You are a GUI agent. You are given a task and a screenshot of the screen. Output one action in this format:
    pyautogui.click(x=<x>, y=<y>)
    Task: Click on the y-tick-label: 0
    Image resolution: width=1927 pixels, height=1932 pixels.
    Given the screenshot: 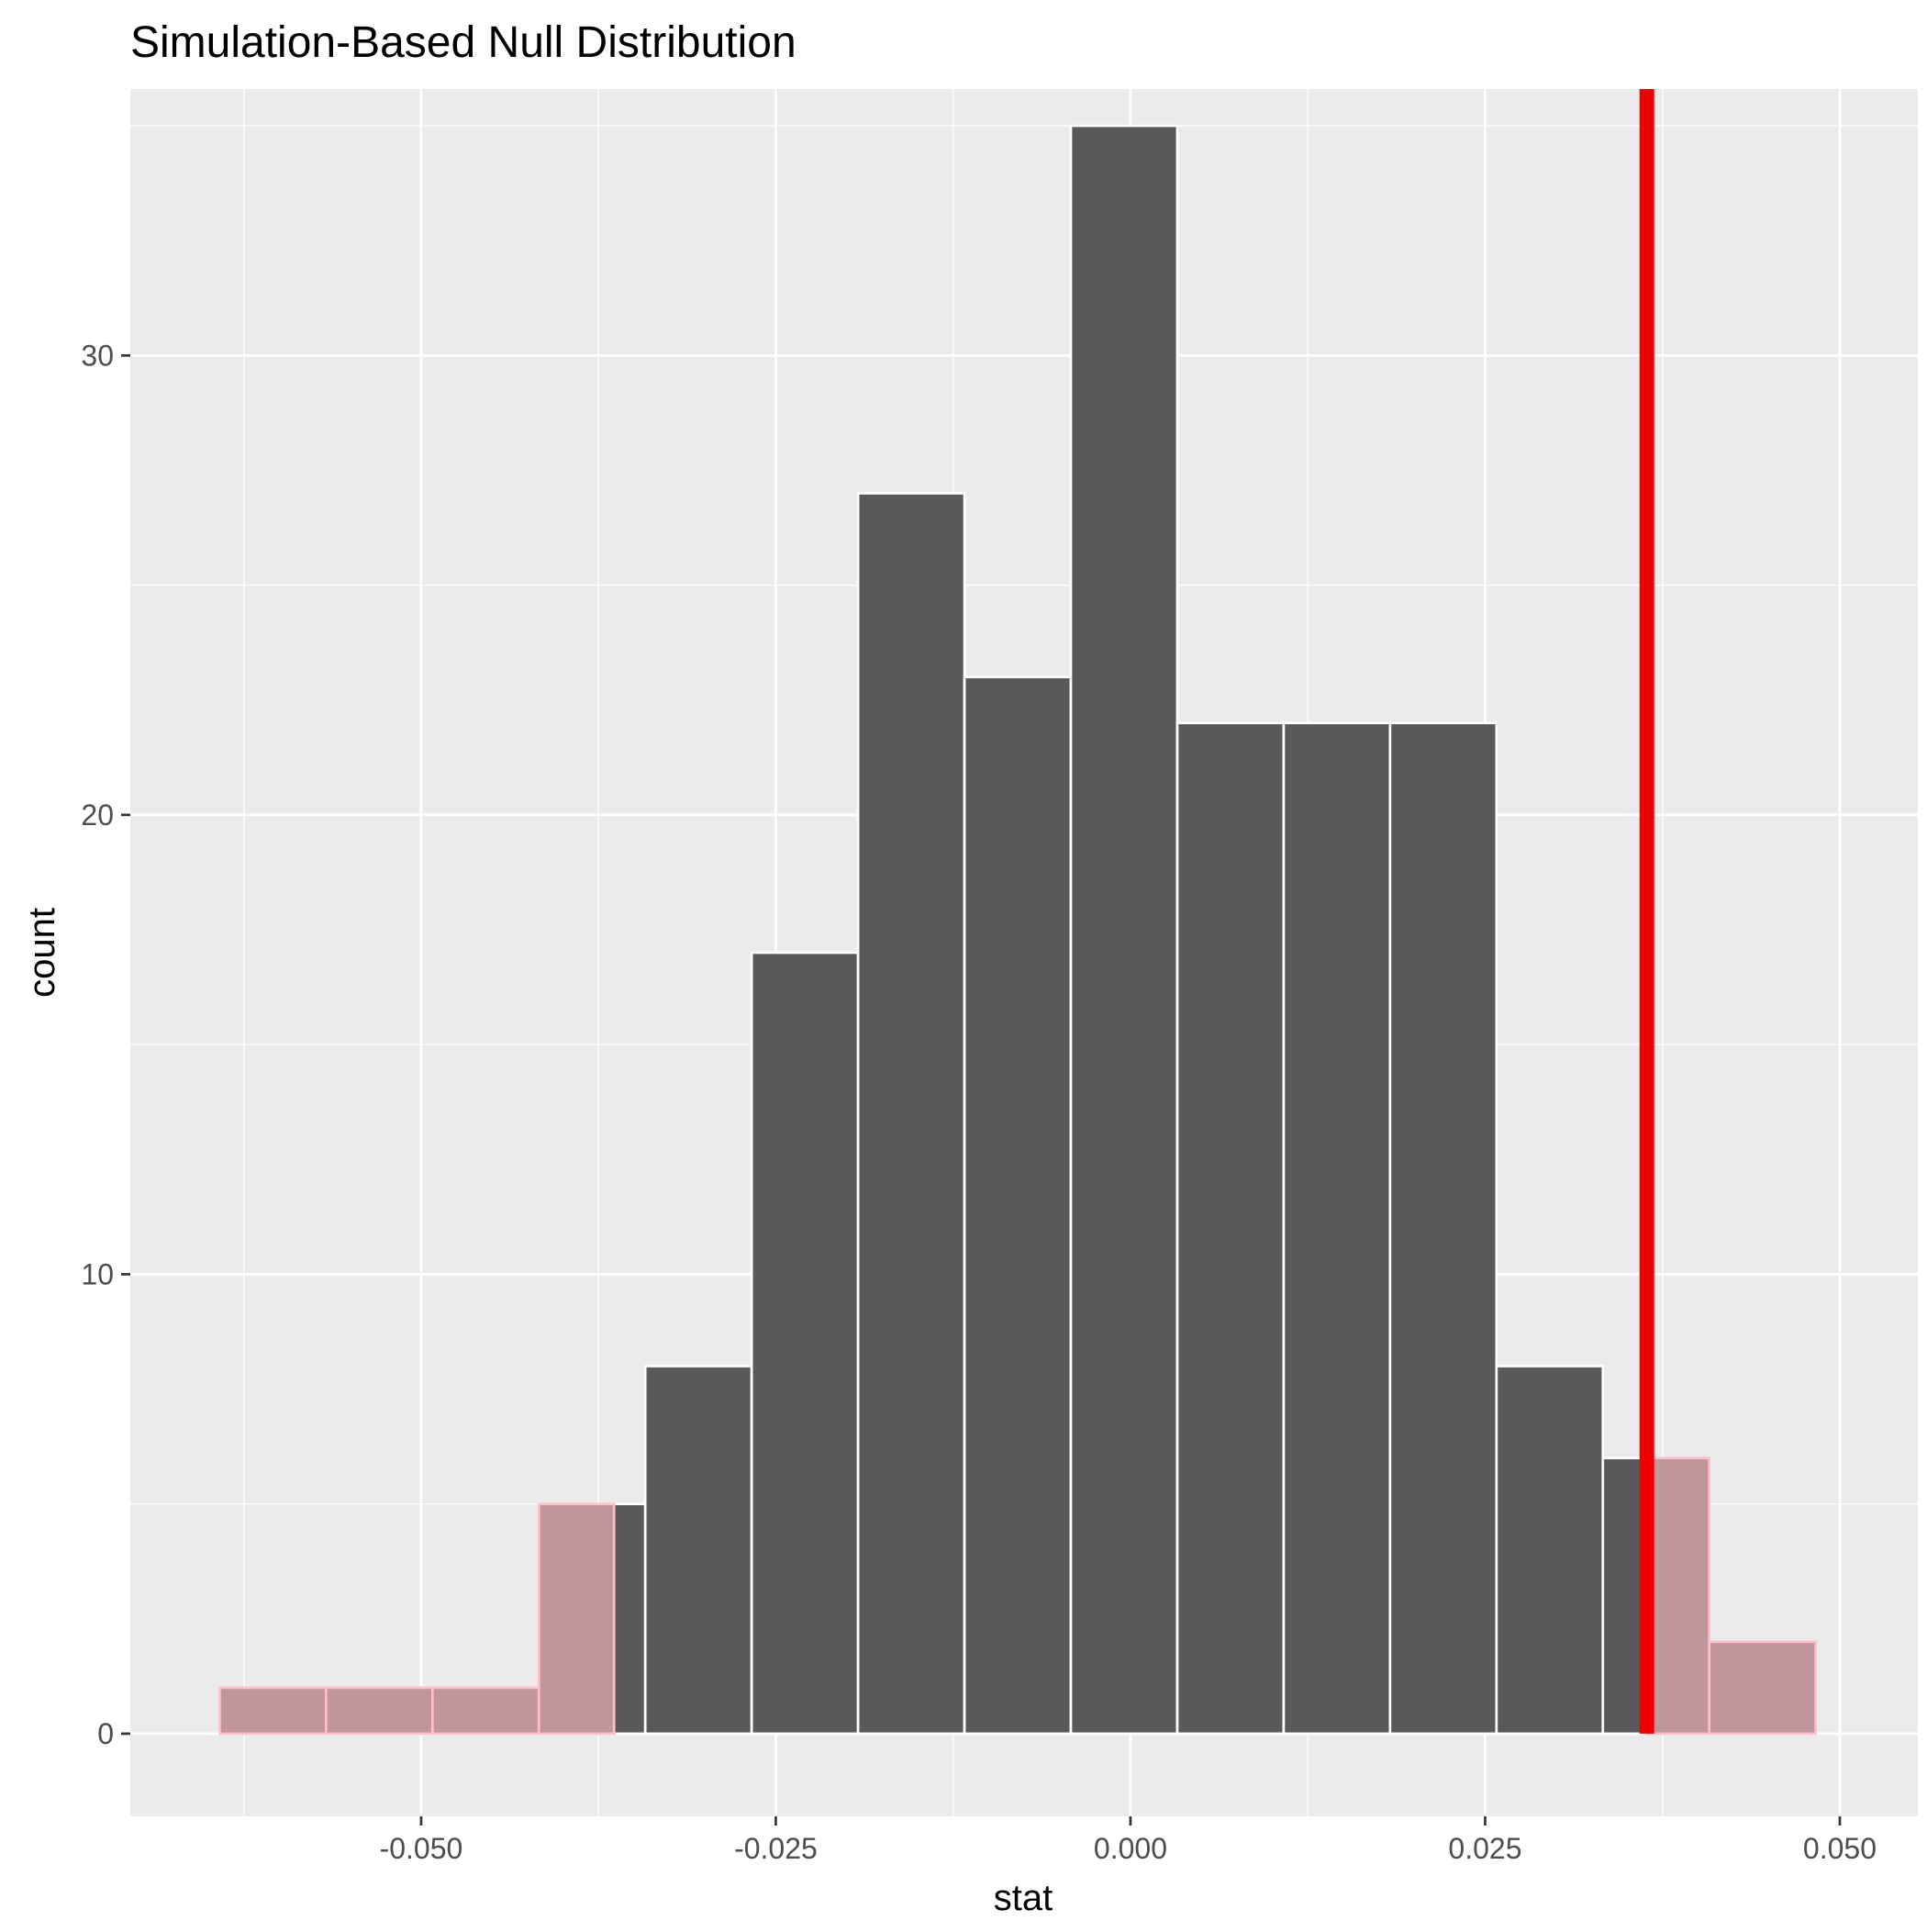 What is the action you would take?
    pyautogui.click(x=105, y=1733)
    